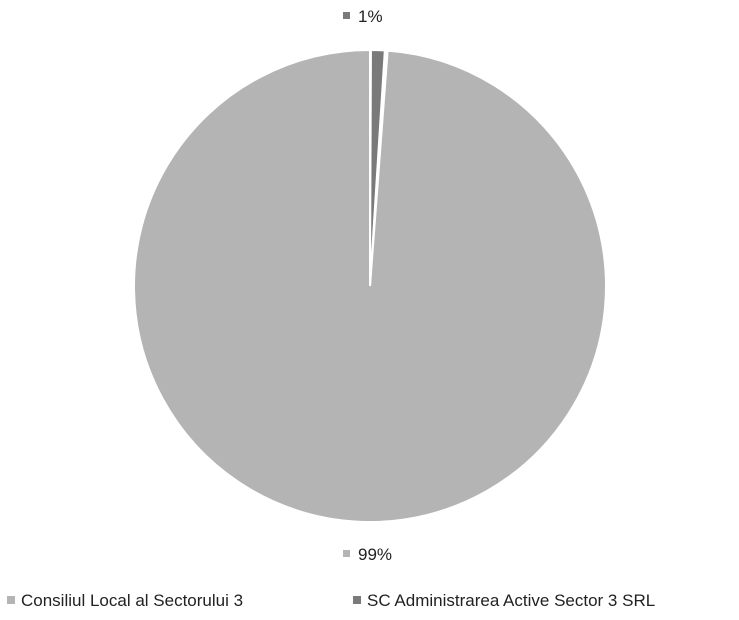 The image size is (739, 620). I want to click on data-label-marker-consiliul-local, so click(346, 553).